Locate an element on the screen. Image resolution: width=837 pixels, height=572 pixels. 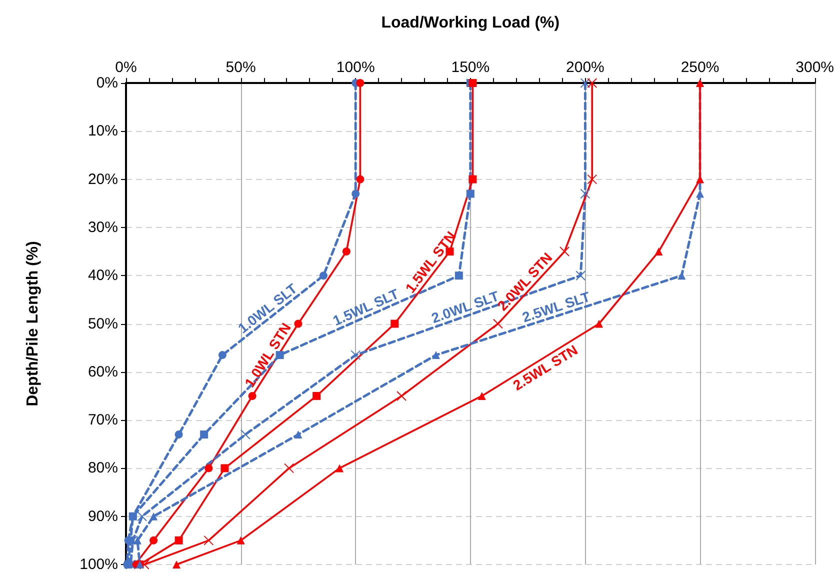
y-tick-label: 50% is located at coordinates (103, 323).